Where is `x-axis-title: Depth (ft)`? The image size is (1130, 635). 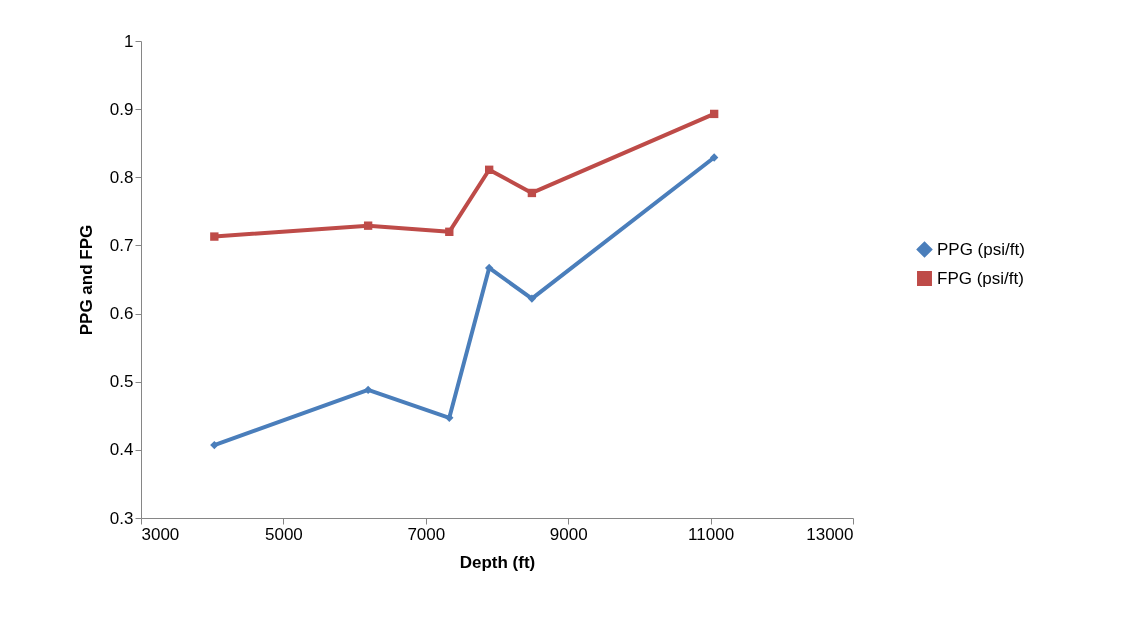
x-axis-title: Depth (ft) is located at coordinates (497, 562).